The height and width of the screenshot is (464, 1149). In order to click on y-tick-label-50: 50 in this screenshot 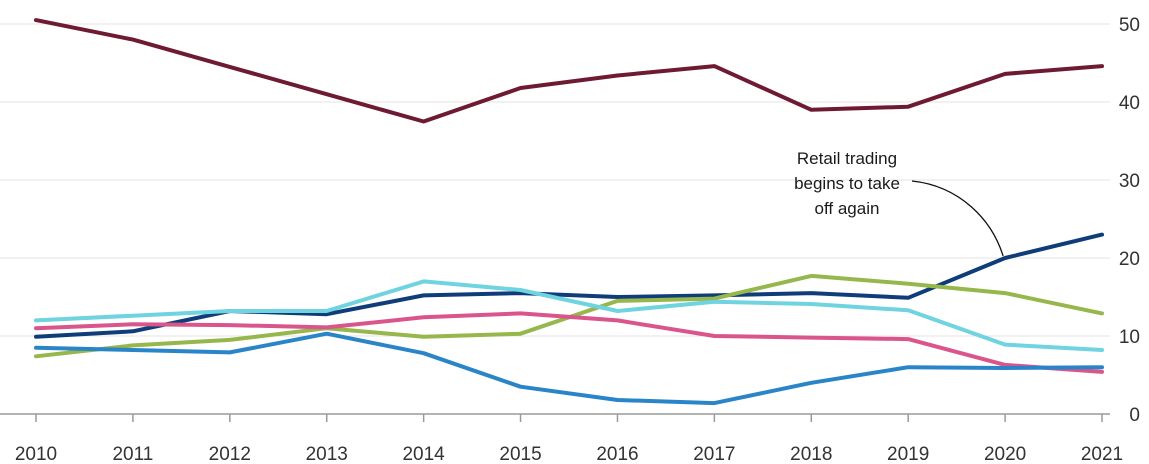, I will do `click(1129, 25)`.